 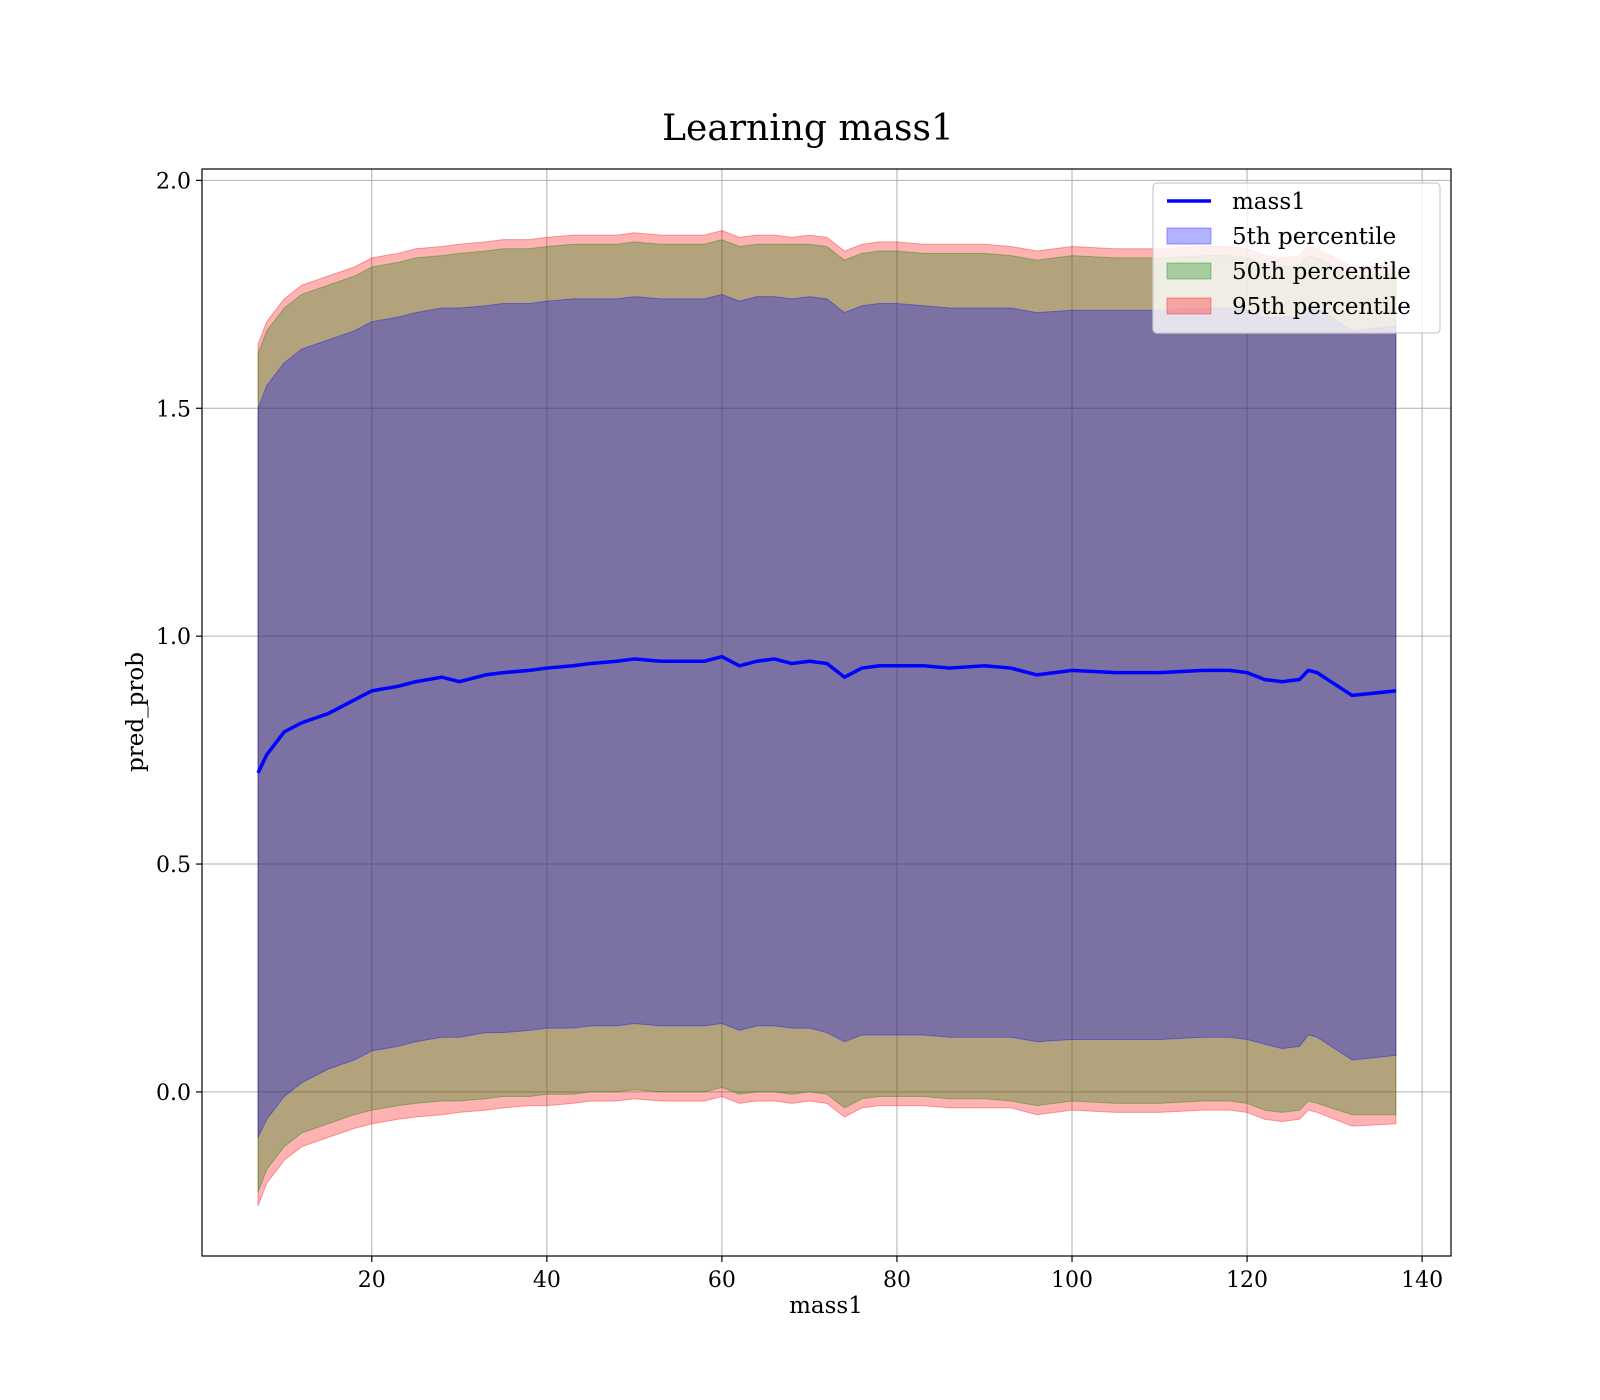 What do you see at coordinates (1072, 1280) in the screenshot?
I see `x-tick-label: 100` at bounding box center [1072, 1280].